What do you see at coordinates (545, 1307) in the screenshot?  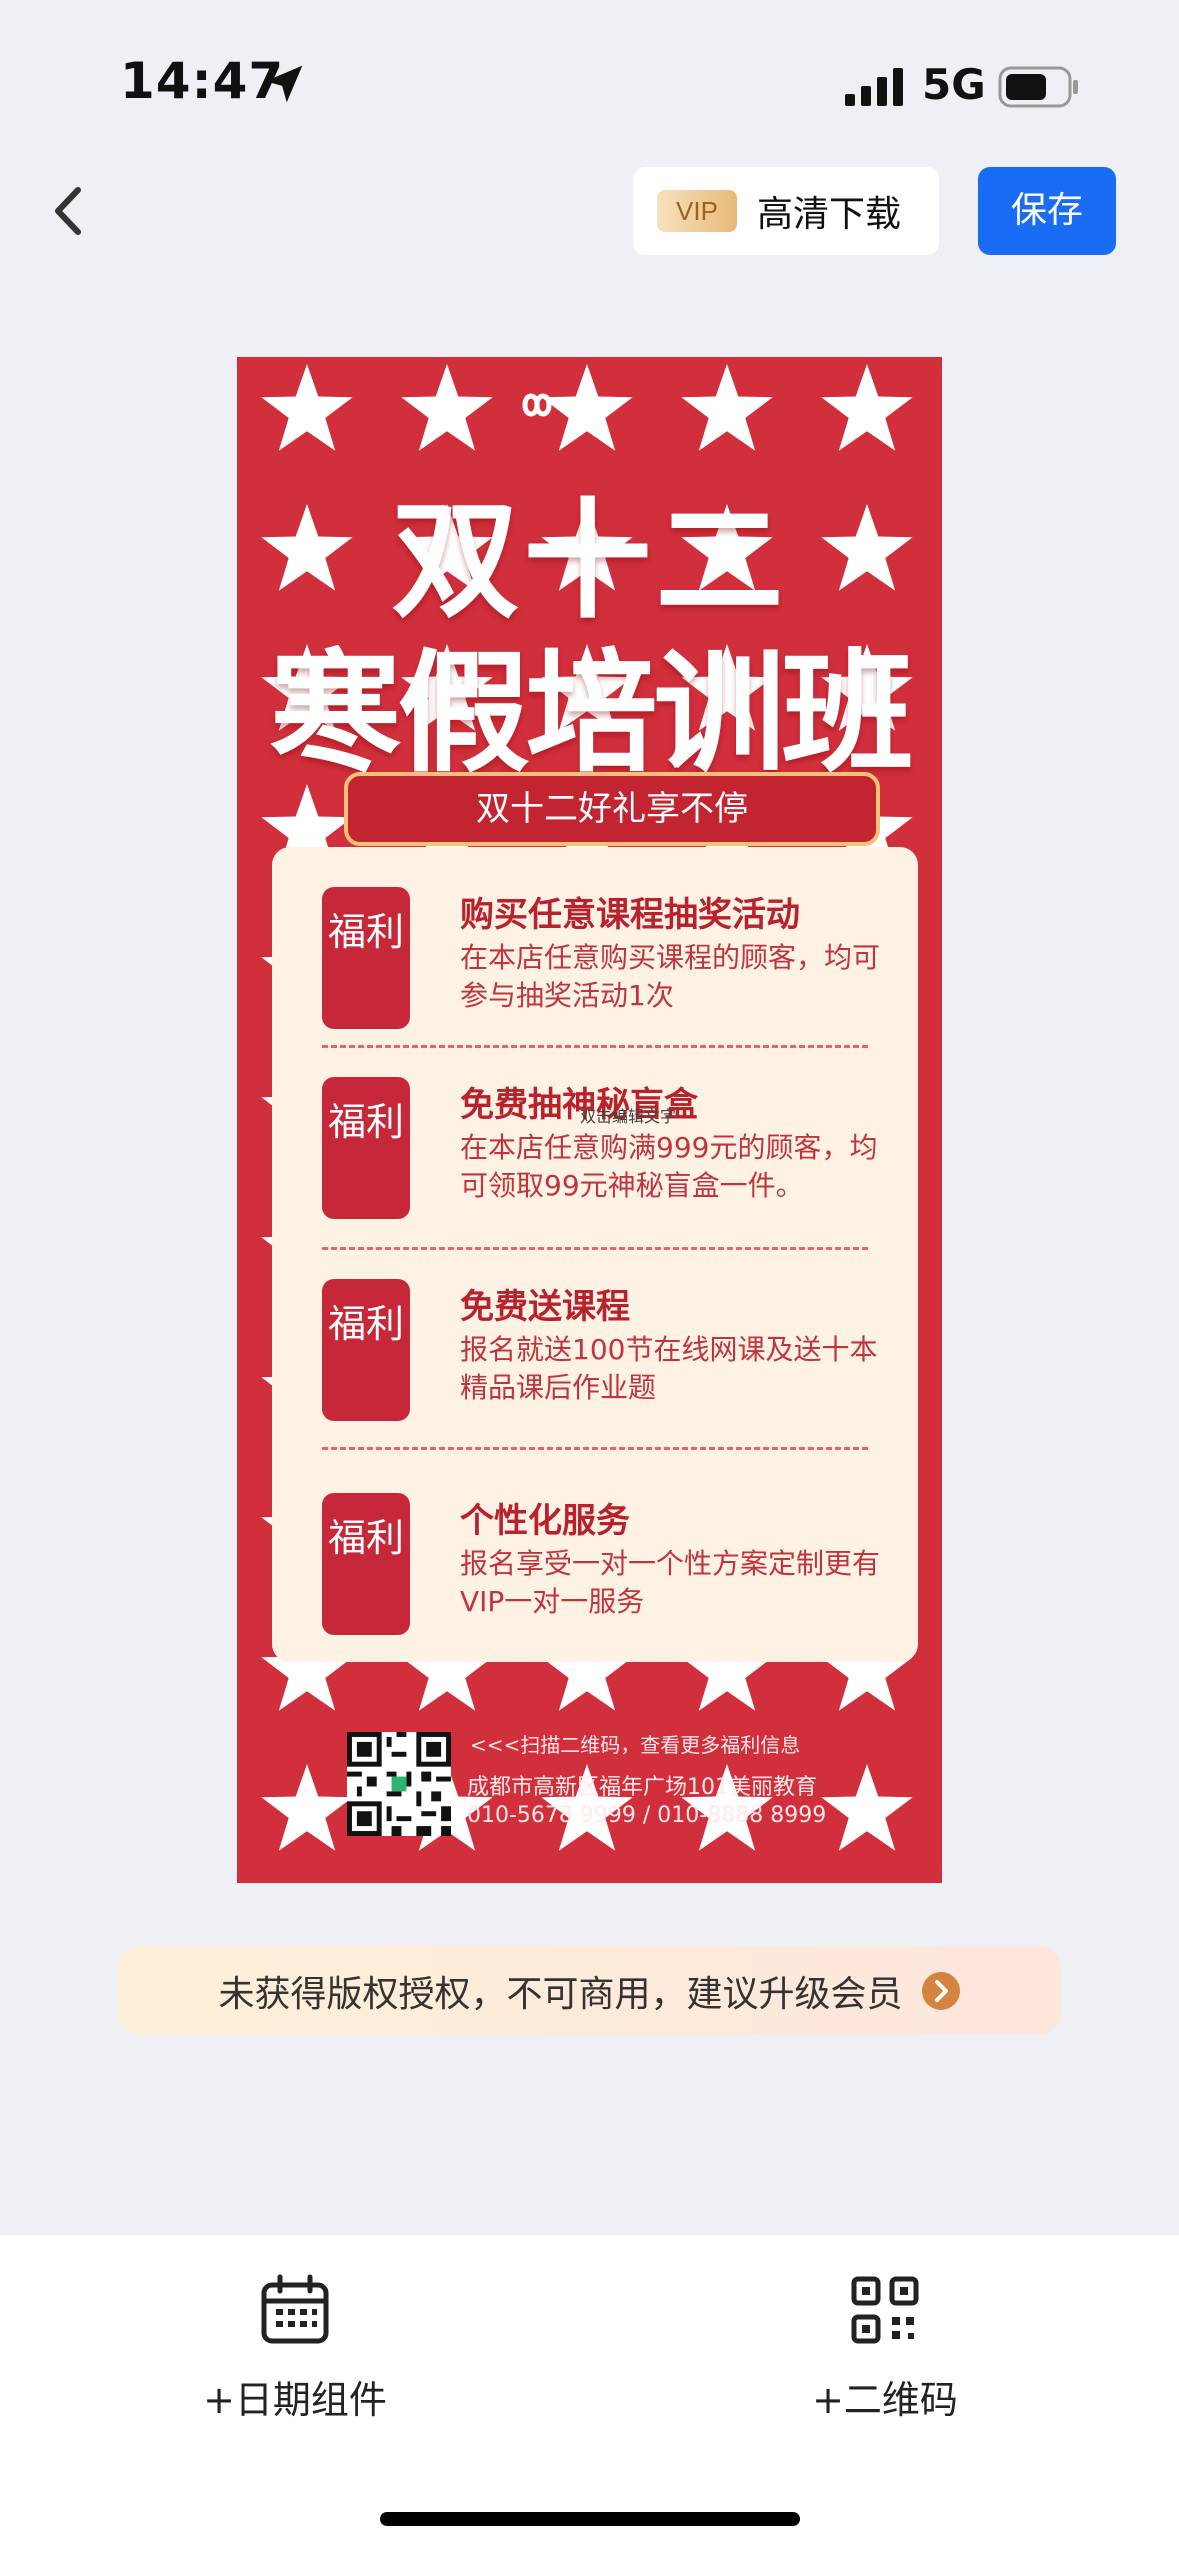 I see `benefit-title: 免费送课程` at bounding box center [545, 1307].